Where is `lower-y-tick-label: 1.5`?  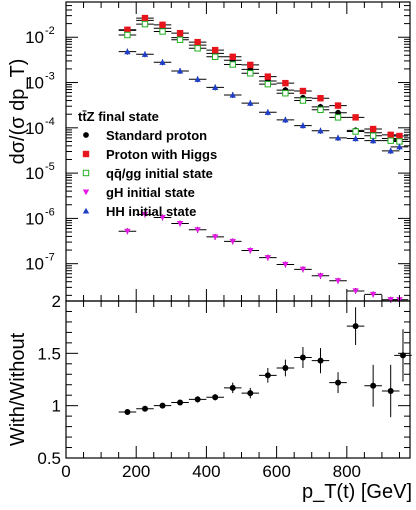 lower-y-tick-label: 1.5 is located at coordinates (49, 353).